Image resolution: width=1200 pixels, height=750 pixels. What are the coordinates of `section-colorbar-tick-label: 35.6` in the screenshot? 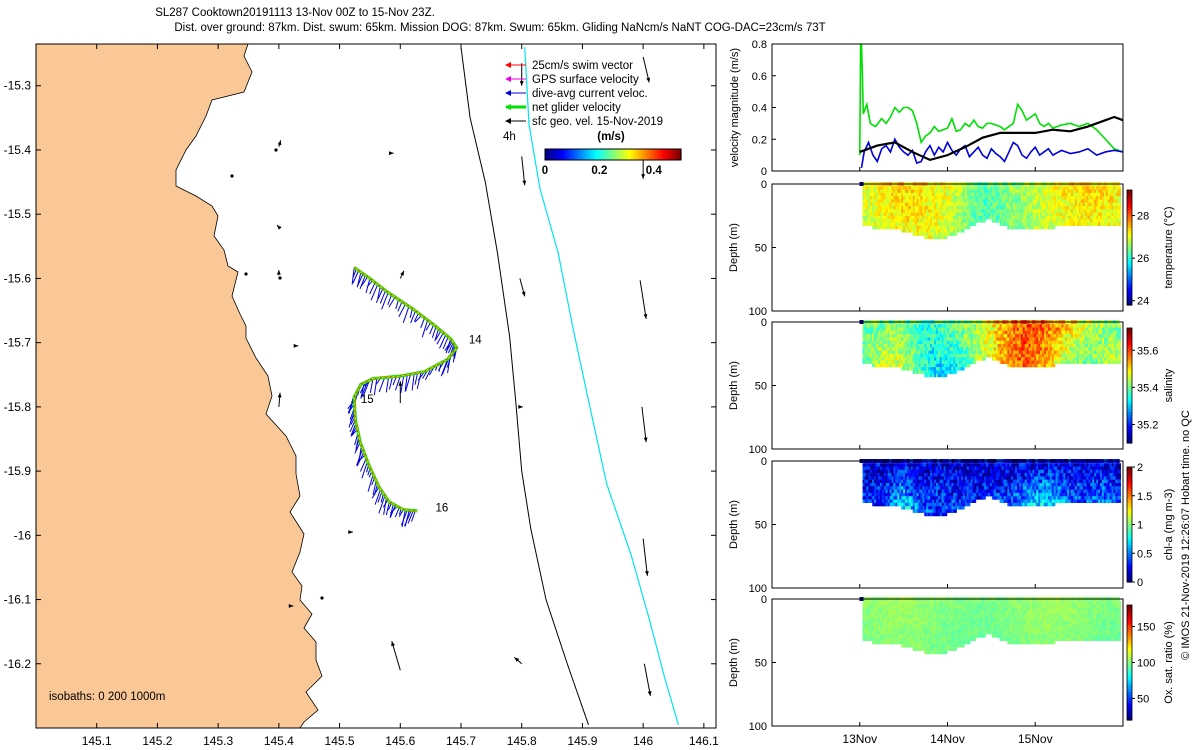 It's located at (1147, 351).